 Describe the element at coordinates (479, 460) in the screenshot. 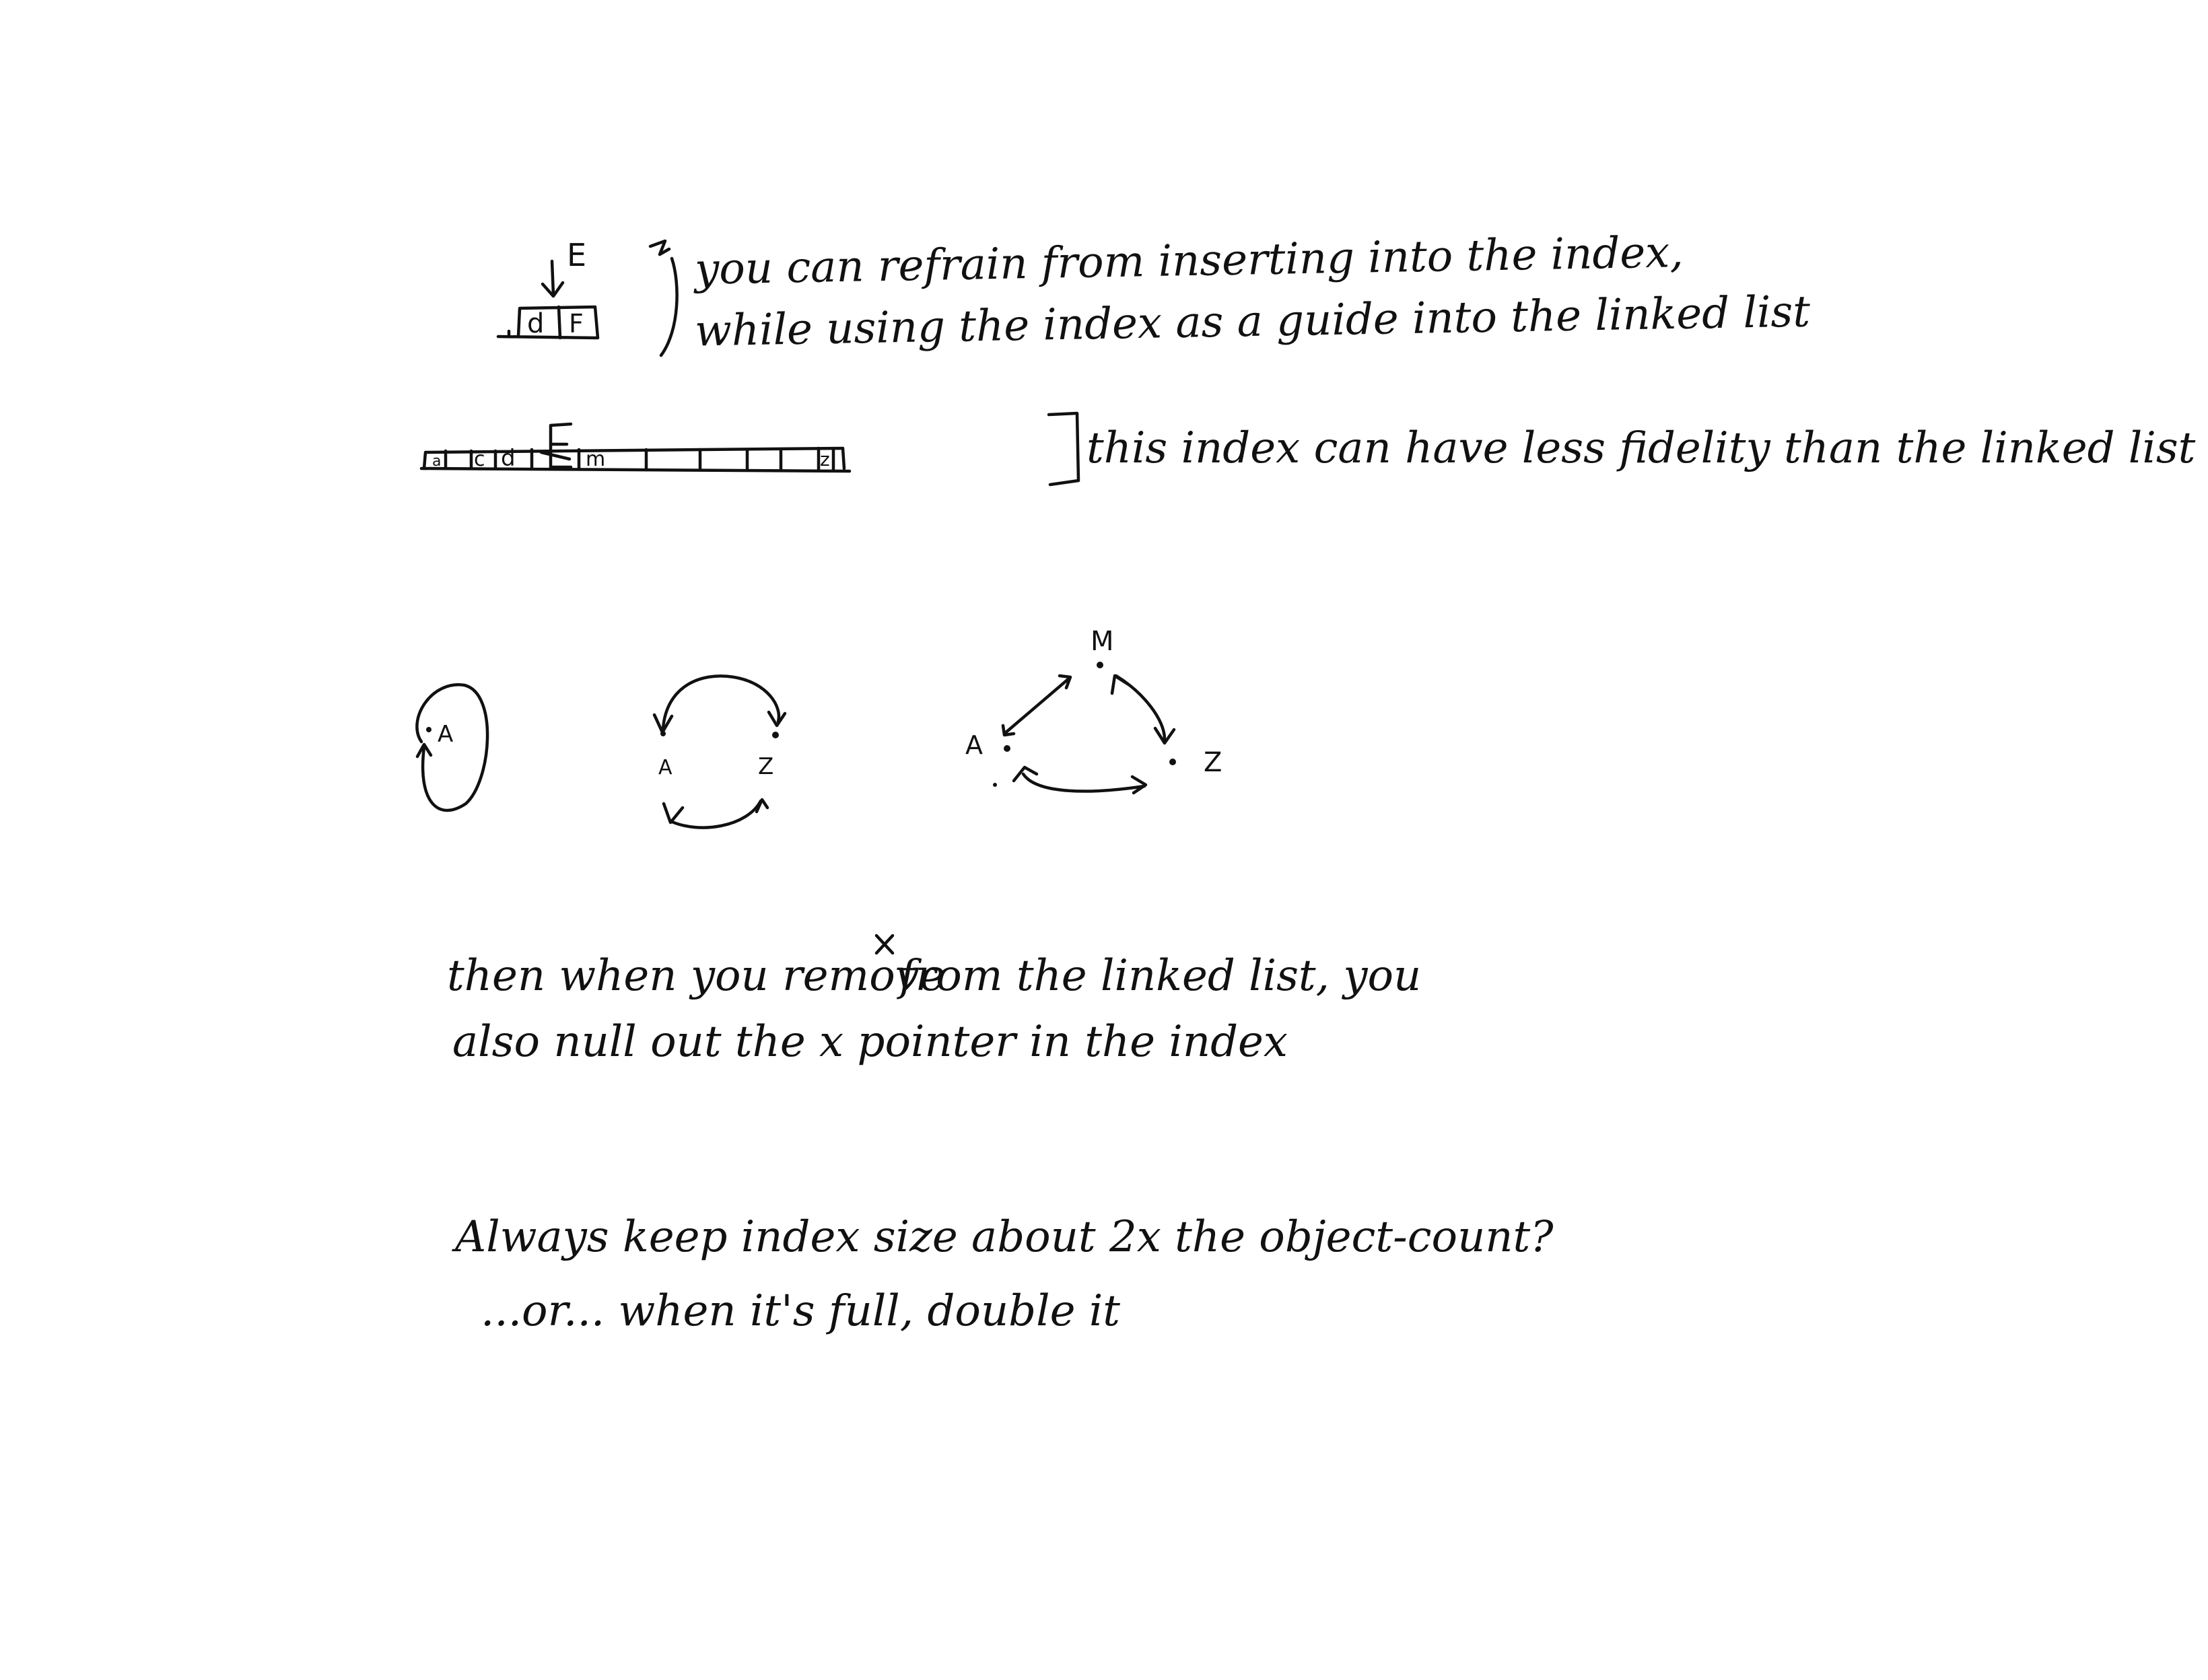

I see `array-cell-c: c` at that location.